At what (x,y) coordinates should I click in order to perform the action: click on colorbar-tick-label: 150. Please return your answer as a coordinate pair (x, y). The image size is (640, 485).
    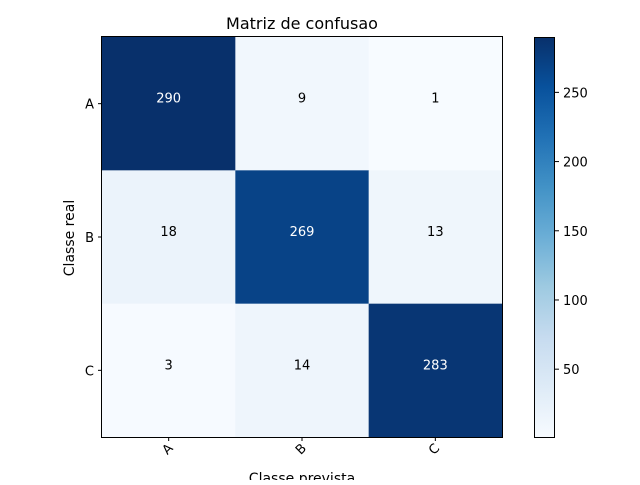
    Looking at the image, I should click on (575, 232).